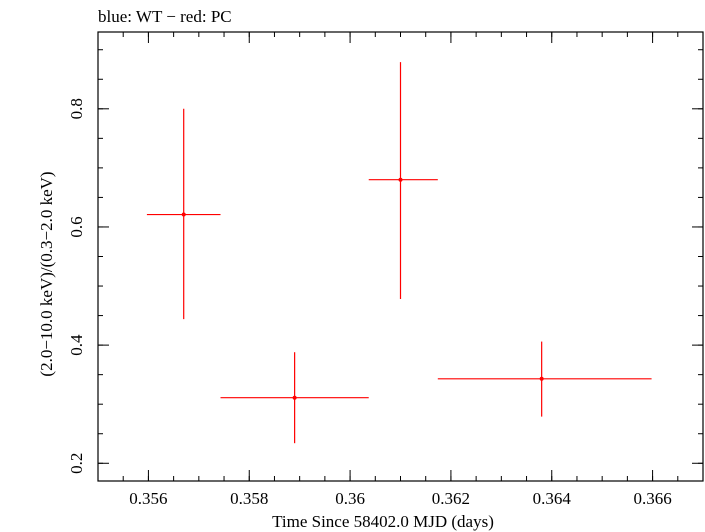  I want to click on chart-title: blue: WT − red: PC, so click(165, 16).